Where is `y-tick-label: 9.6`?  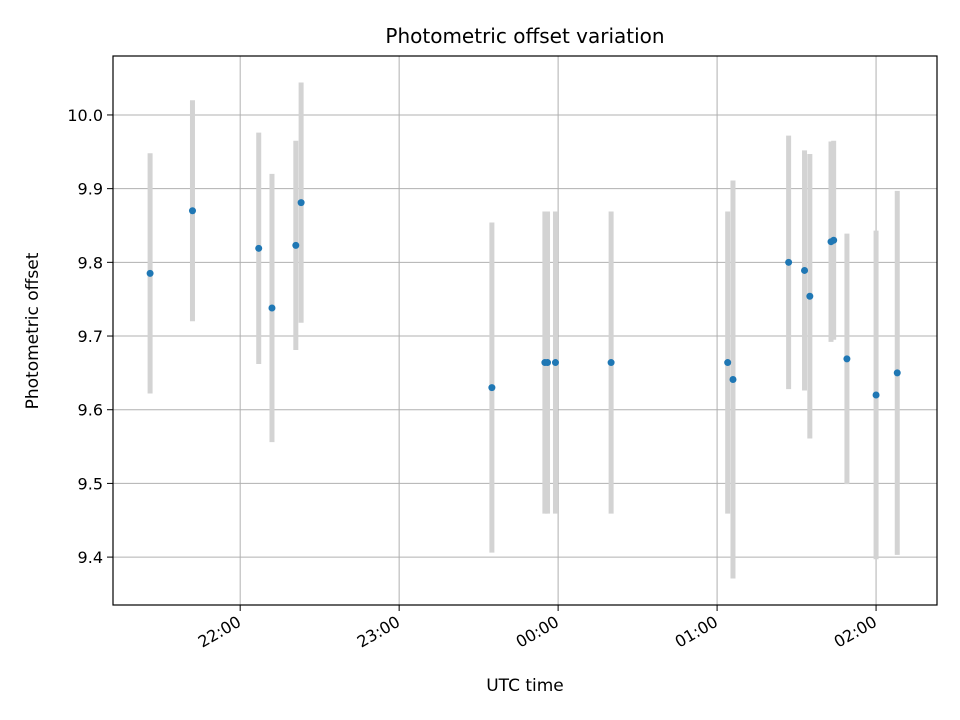 y-tick-label: 9.6 is located at coordinates (90, 410).